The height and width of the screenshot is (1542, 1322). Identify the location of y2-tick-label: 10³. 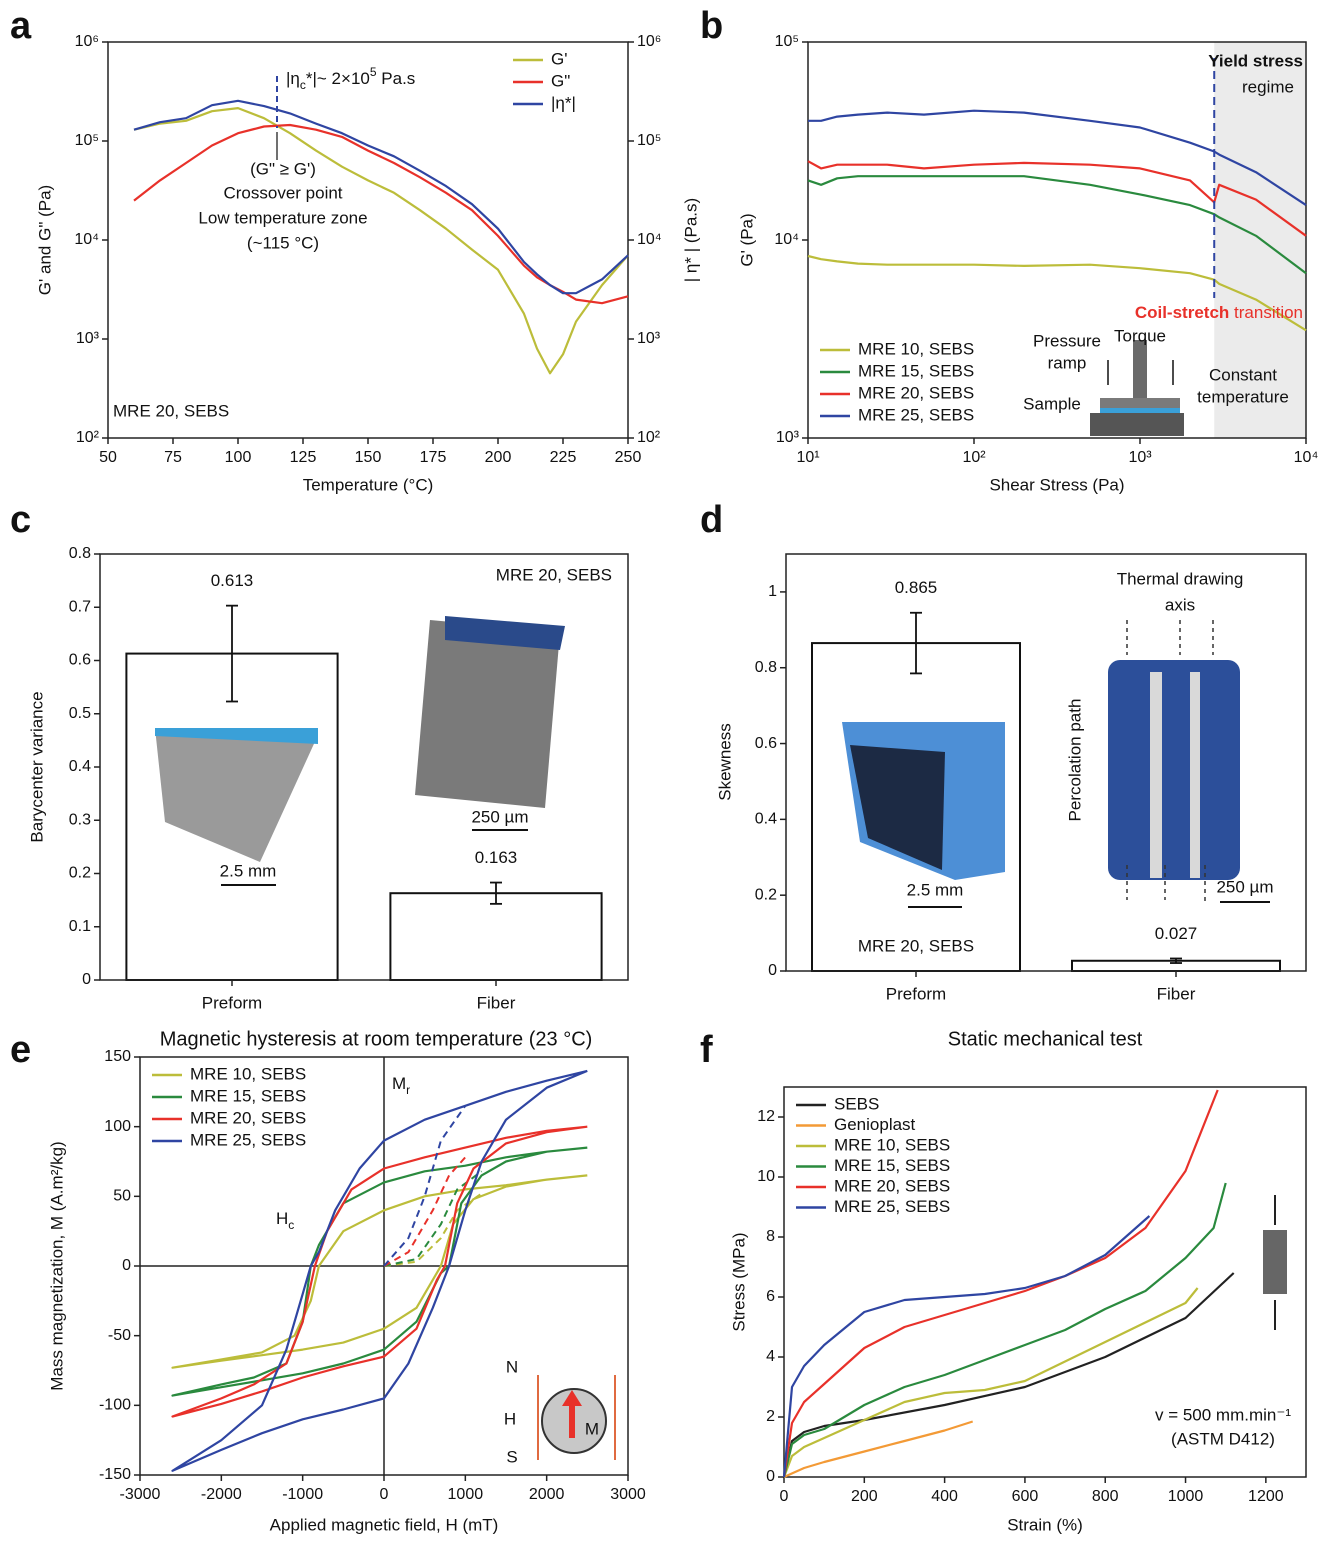
(649, 338).